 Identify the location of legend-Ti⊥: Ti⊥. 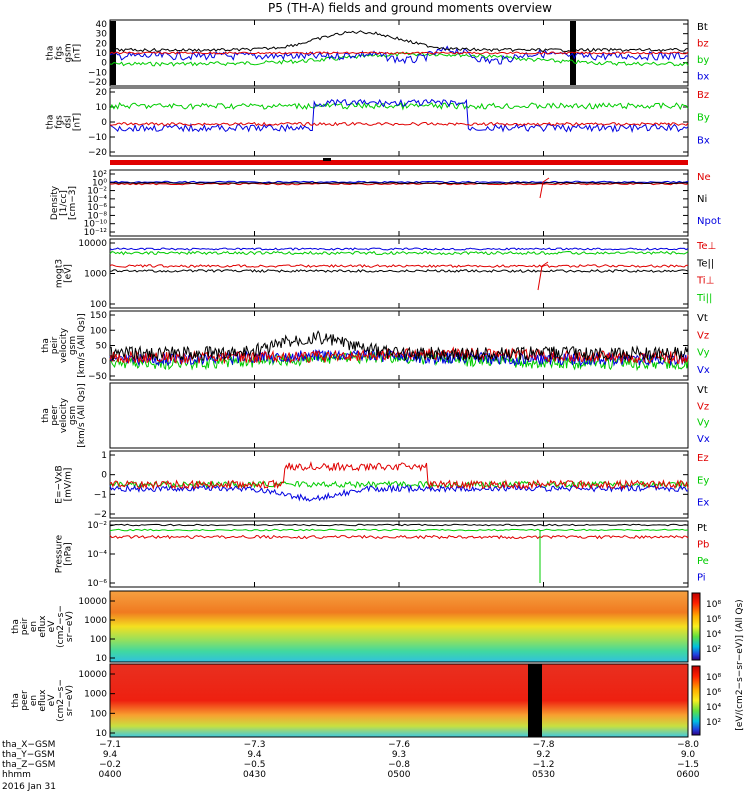
(705, 281).